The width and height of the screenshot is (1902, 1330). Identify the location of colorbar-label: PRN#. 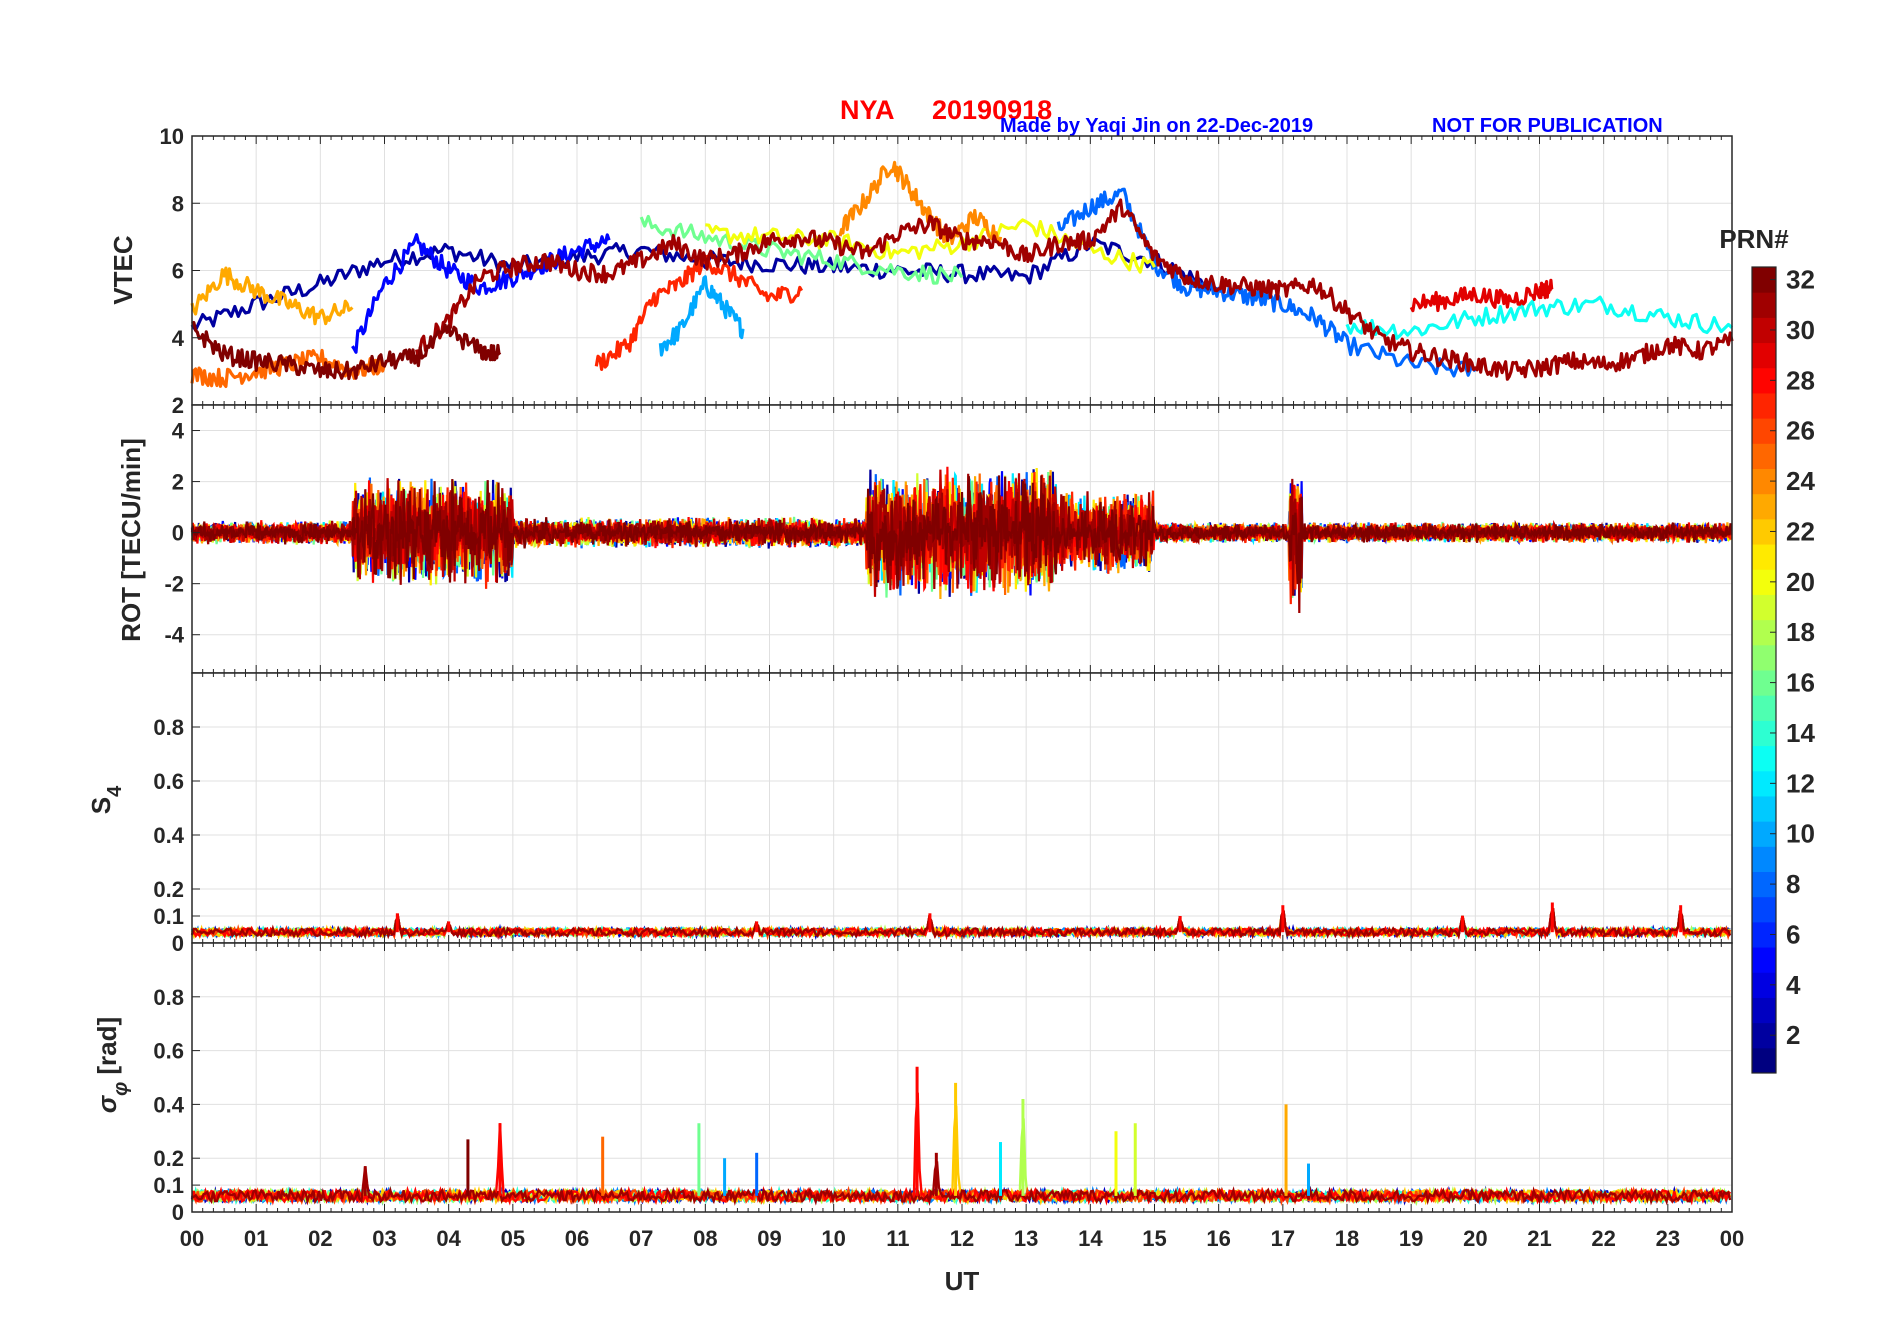
(1754, 239).